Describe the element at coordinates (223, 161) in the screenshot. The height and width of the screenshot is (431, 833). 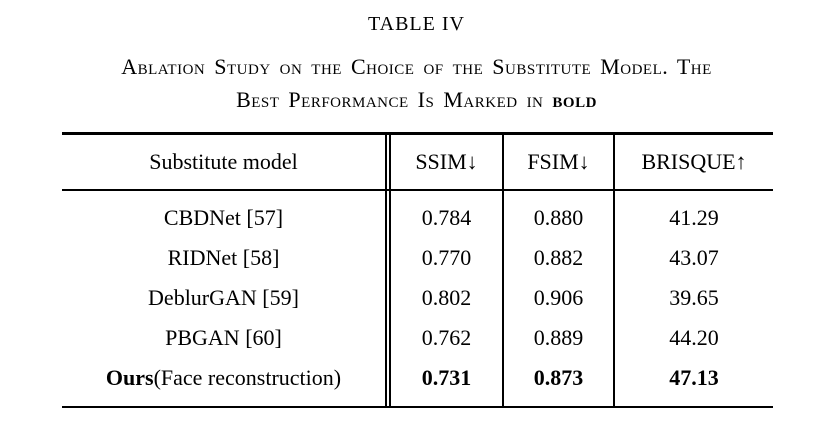
I see `header-substitute-model: Substitute model` at that location.